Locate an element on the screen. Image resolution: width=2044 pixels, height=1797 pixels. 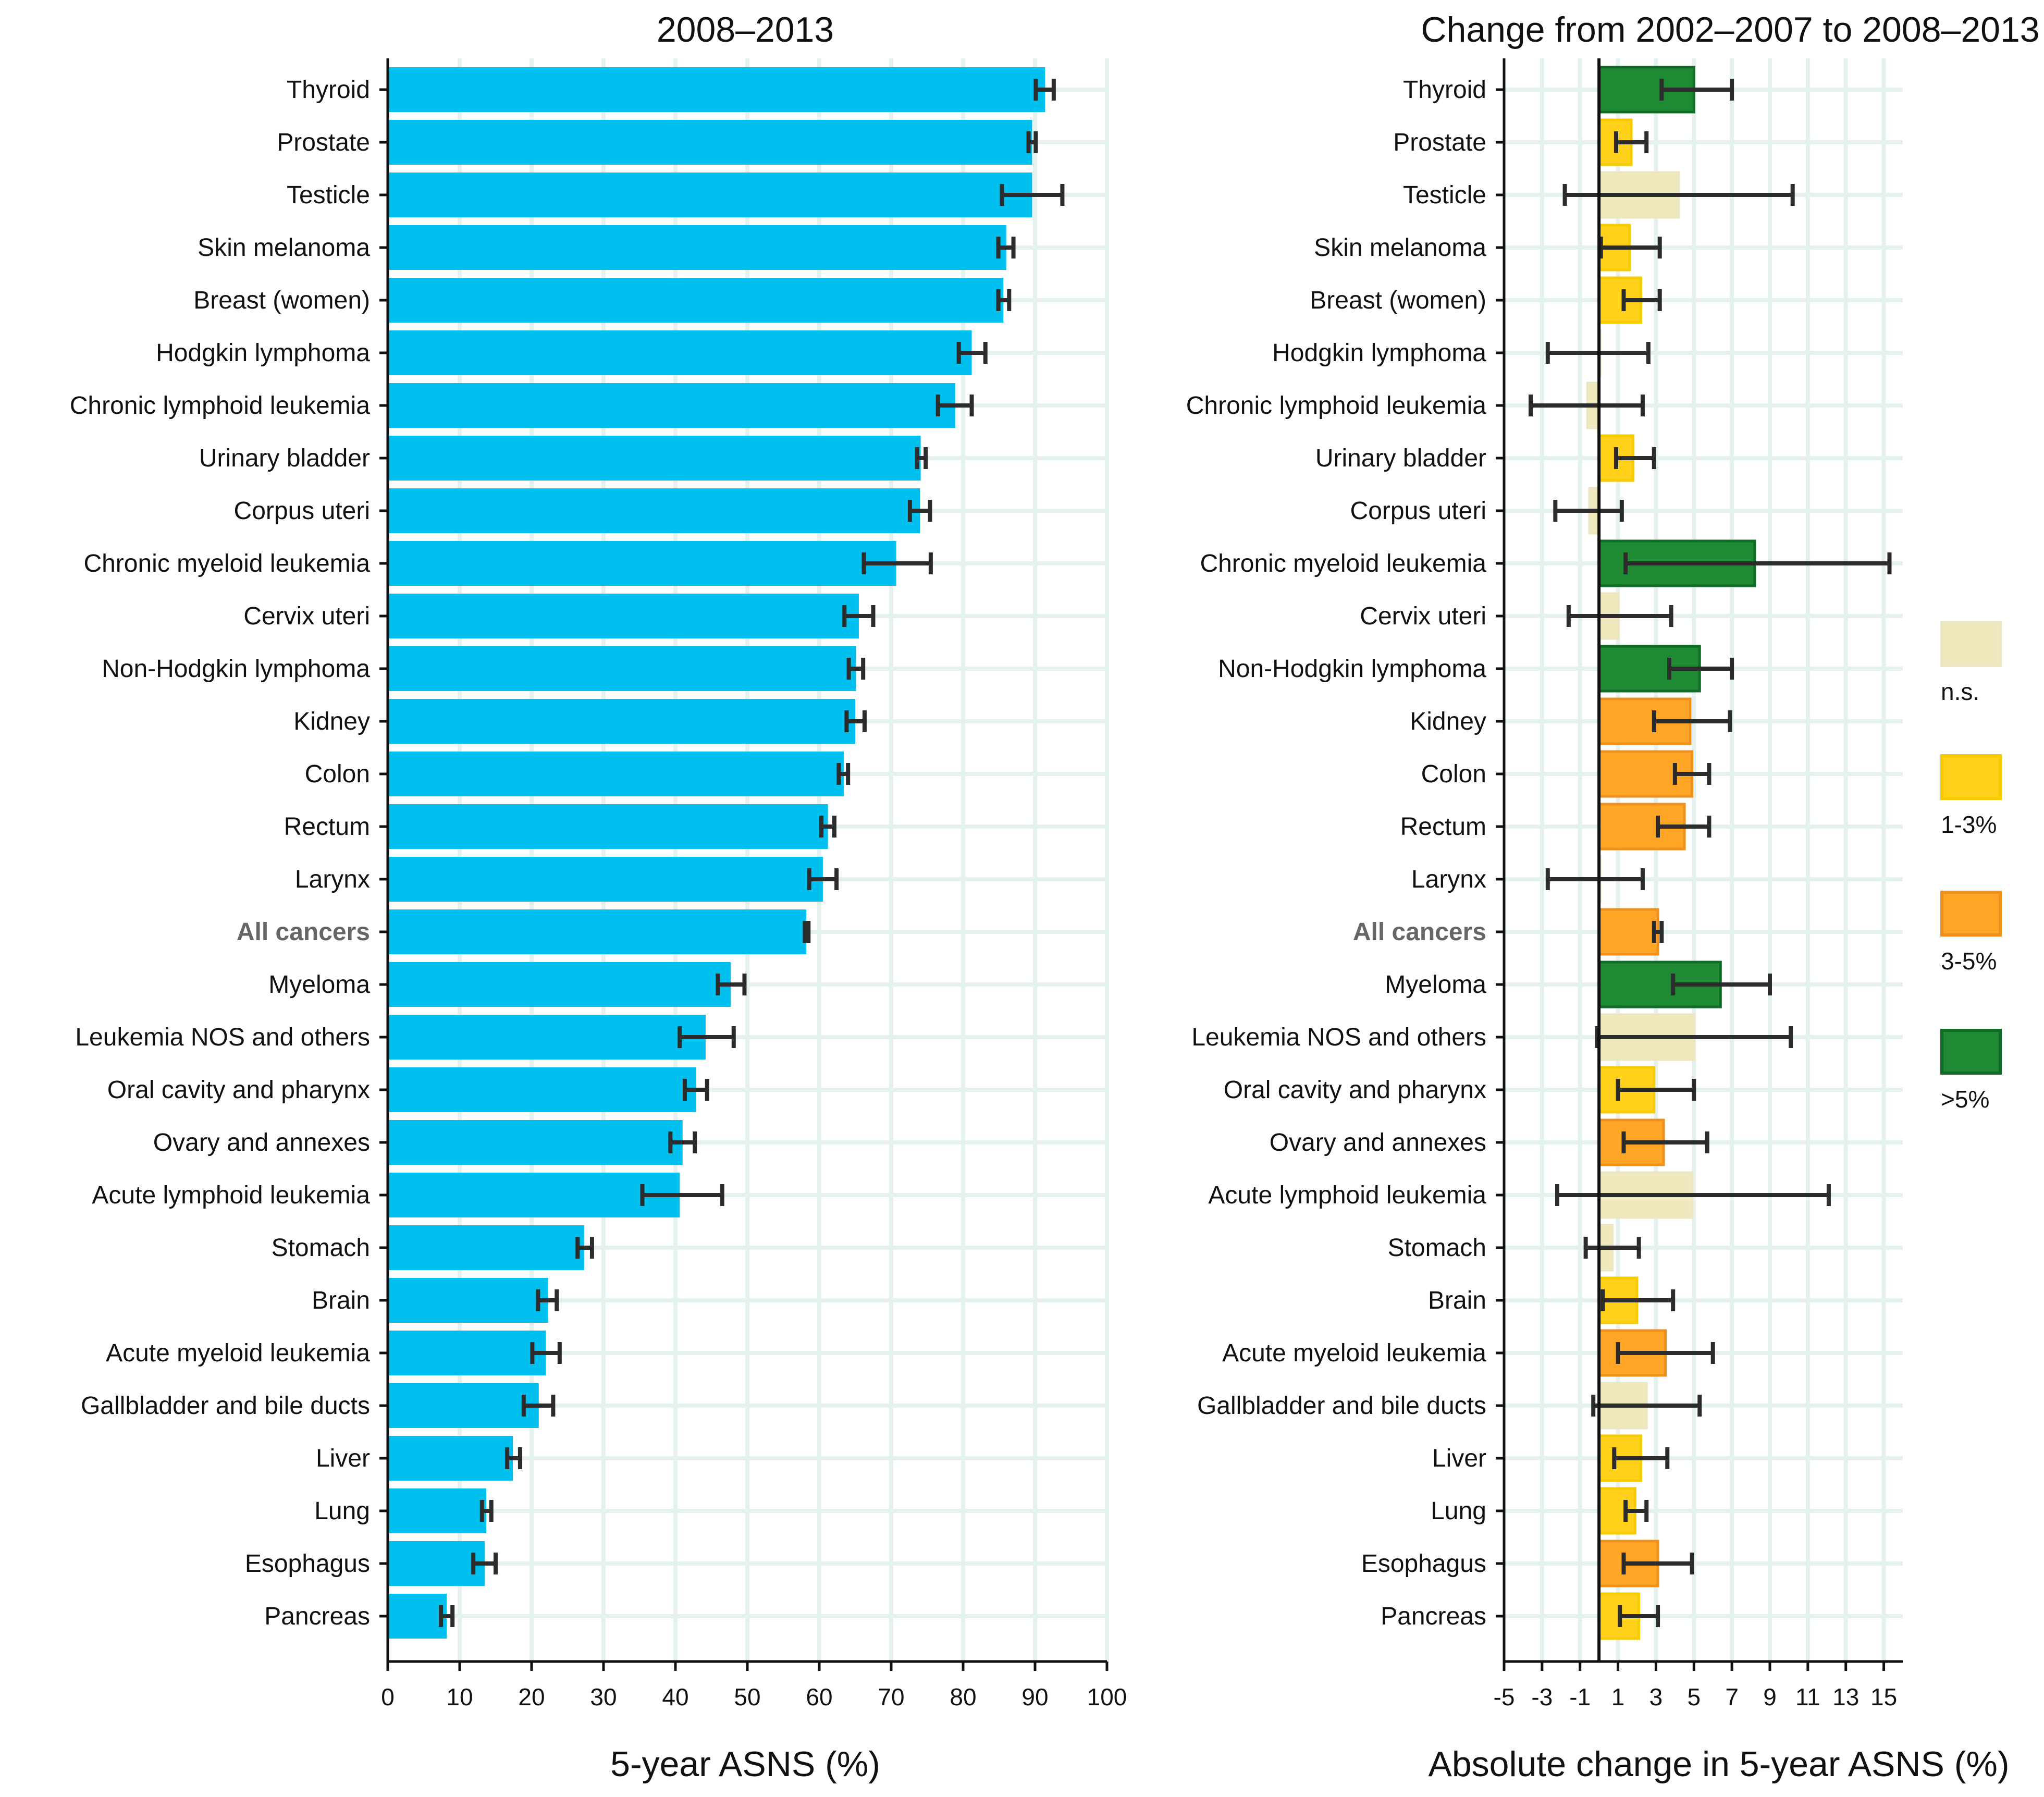
left-category-label: Myeloma is located at coordinates (319, 985).